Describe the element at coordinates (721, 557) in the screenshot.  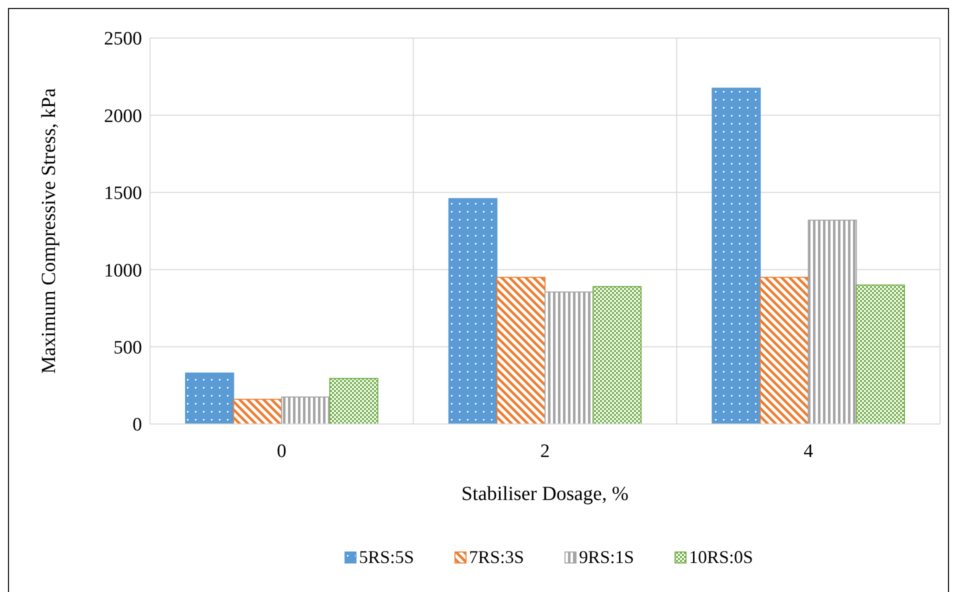
I see `legend-label: 10RS:0S` at that location.